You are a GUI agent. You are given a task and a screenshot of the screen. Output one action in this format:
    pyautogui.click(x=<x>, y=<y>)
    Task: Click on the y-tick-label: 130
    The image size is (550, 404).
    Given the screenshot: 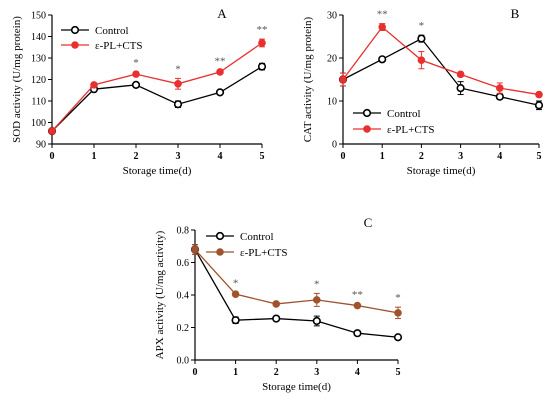 What is the action you would take?
    pyautogui.click(x=38, y=59)
    